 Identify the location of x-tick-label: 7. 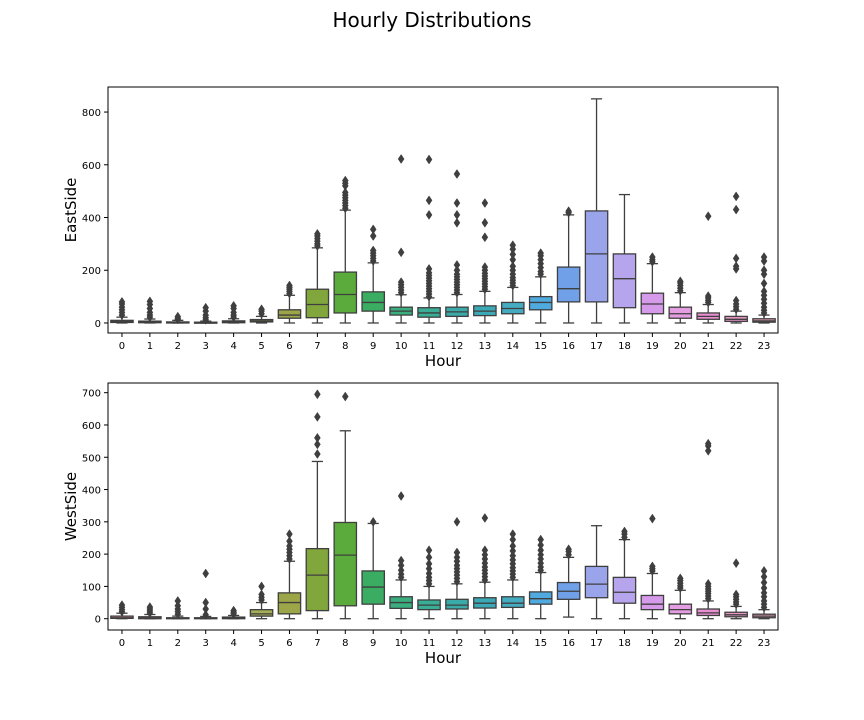
(317, 346).